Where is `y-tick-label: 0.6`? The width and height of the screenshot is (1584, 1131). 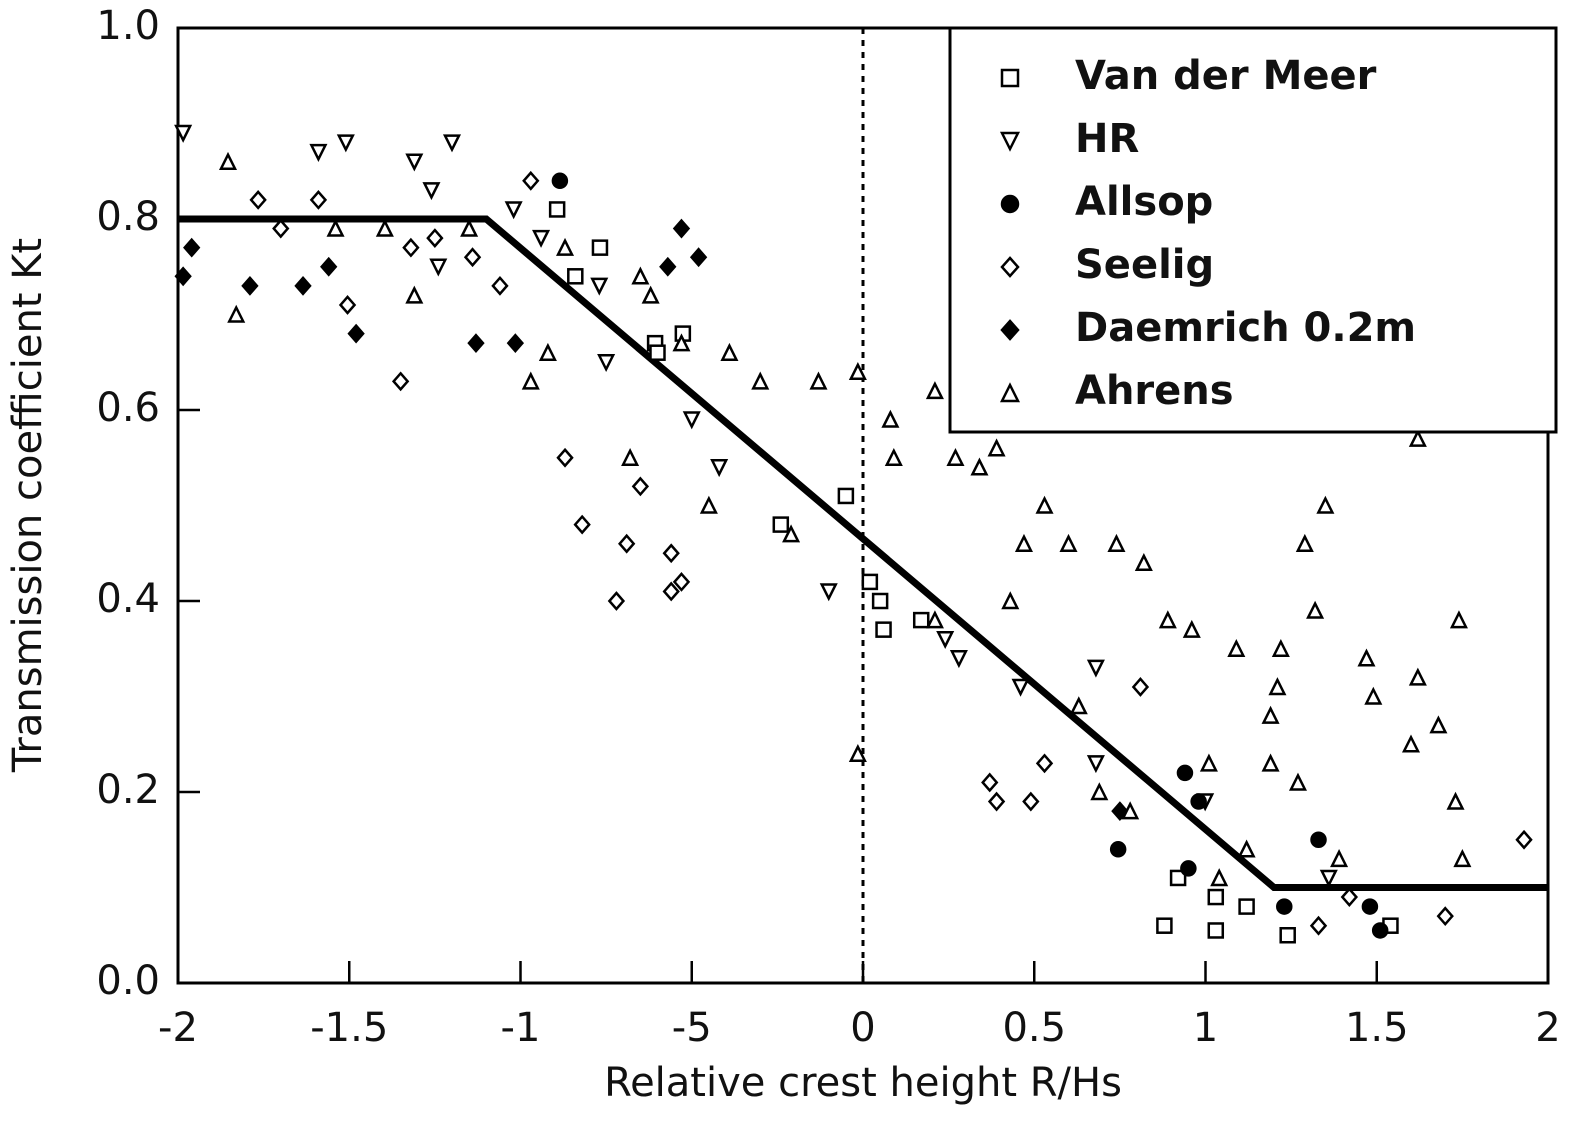 y-tick-label: 0.6 is located at coordinates (128, 408).